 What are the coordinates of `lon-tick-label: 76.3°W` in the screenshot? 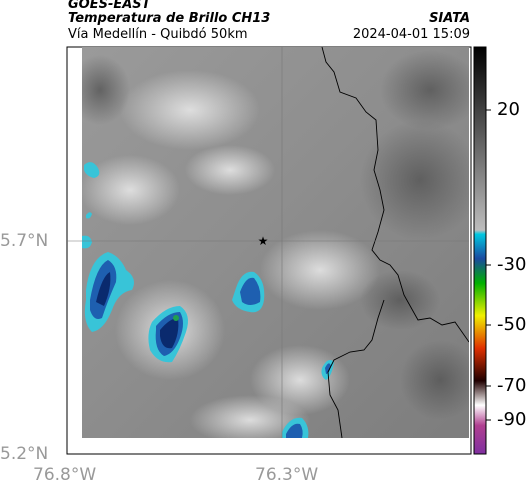 It's located at (287, 475).